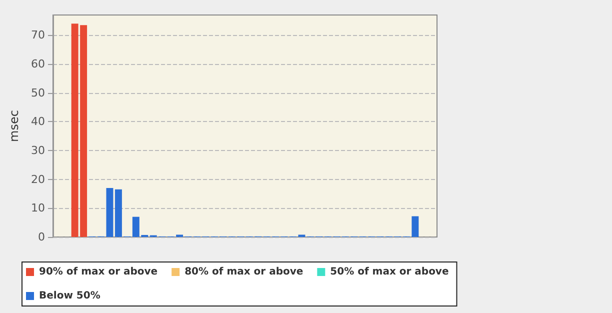 This screenshot has height=313, width=612. I want to click on legend-label: 50% of max or above, so click(389, 272).